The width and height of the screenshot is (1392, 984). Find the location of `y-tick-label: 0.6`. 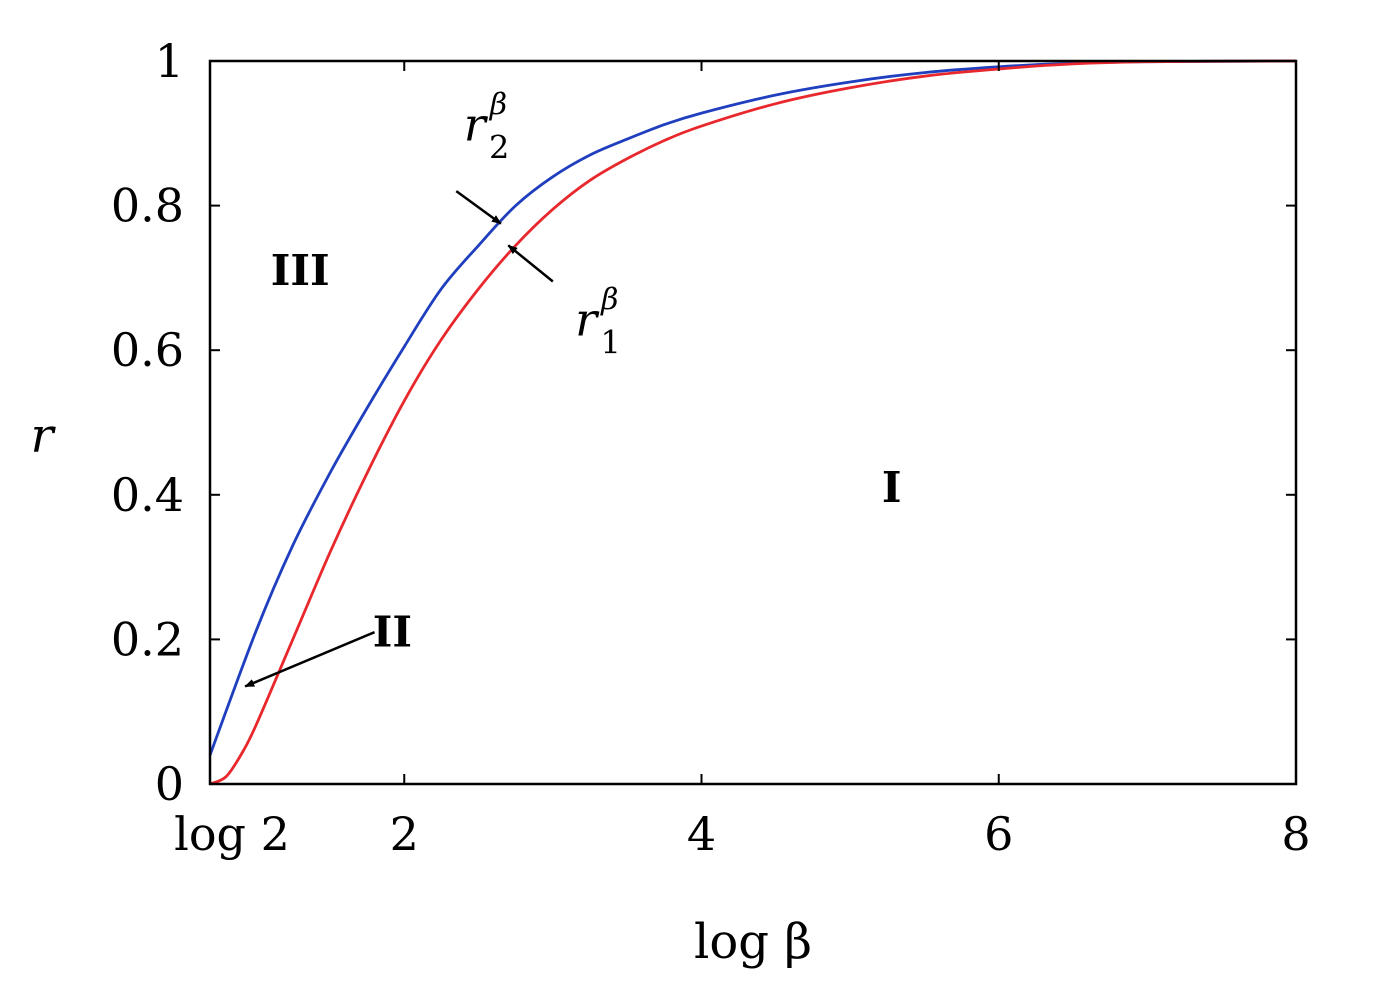

y-tick-label: 0.6 is located at coordinates (147, 350).